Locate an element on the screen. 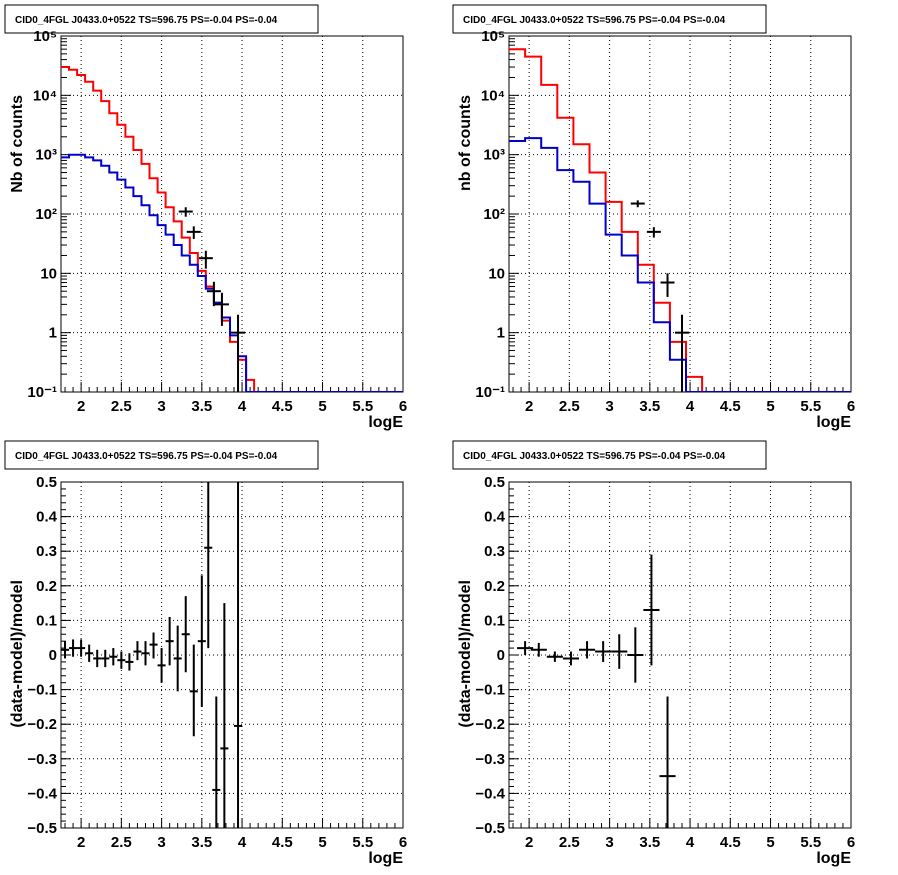 This screenshot has width=898, height=875. y-axis-label: Nb of counts is located at coordinates (17, 144).